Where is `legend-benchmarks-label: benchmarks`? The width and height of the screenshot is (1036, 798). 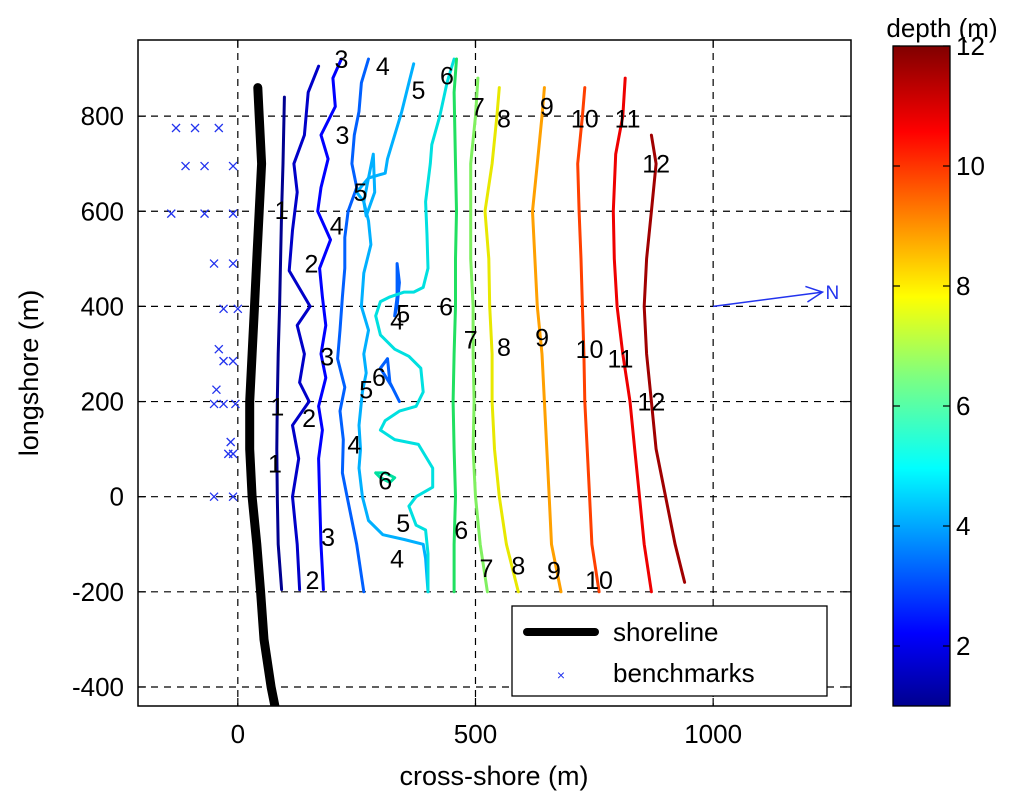 legend-benchmarks-label: benchmarks is located at coordinates (684, 673).